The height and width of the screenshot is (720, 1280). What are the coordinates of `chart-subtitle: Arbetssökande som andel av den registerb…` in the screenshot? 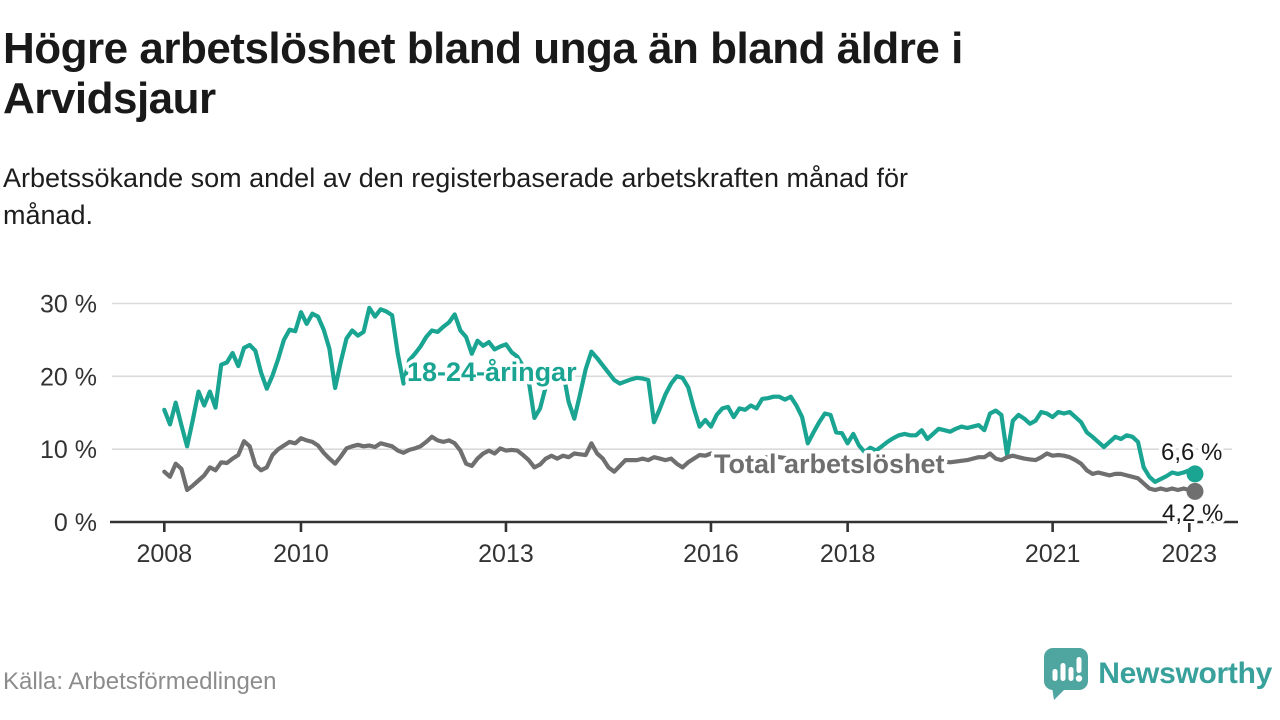 It's located at (618, 197).